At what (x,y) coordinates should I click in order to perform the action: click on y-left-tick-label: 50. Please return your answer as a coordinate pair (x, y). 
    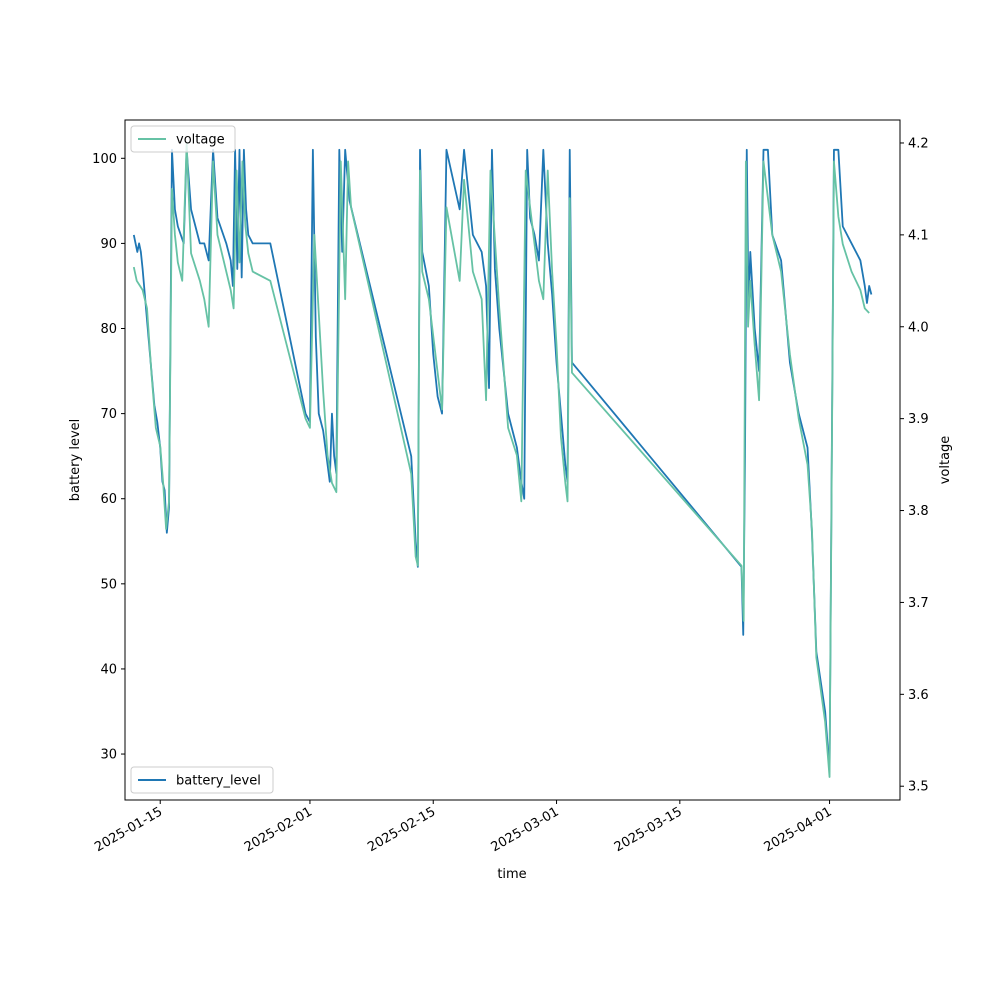
    Looking at the image, I should click on (108, 584).